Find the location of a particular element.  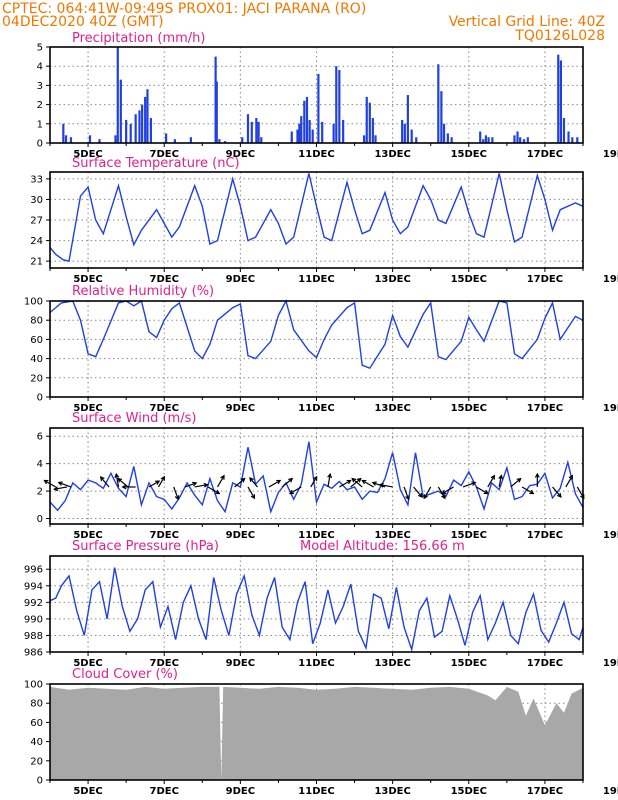

temperature-xtick-label: 9DEC is located at coordinates (240, 279).